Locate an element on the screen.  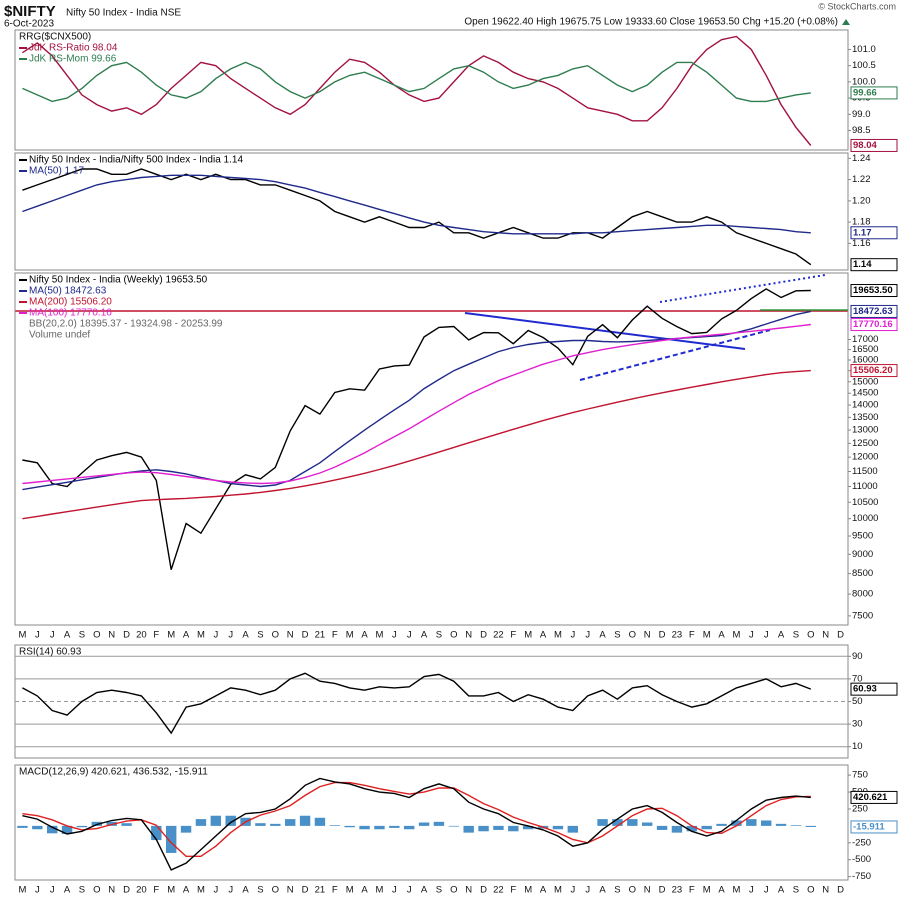
y-tick-label: 17000 is located at coordinates (865, 339).